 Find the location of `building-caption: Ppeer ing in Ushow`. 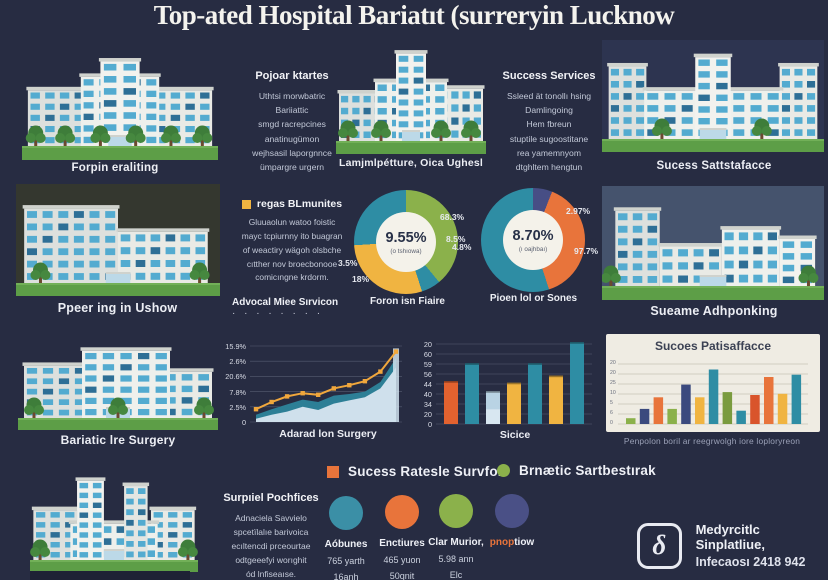

building-caption: Ppeer ing in Ushow is located at coordinates (117, 308).